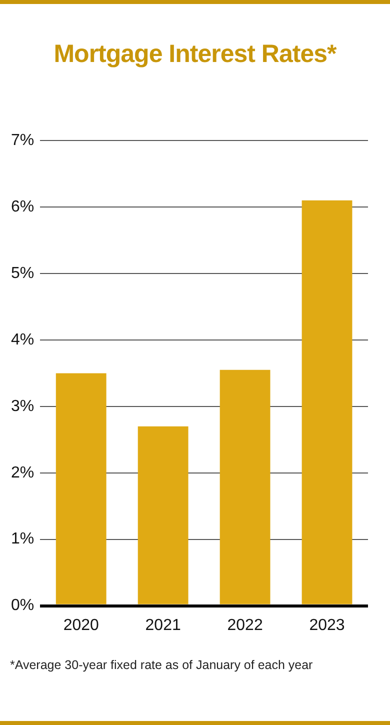 This screenshot has width=390, height=725. I want to click on chart-title: Mortgage Interest Rates*, so click(195, 54).